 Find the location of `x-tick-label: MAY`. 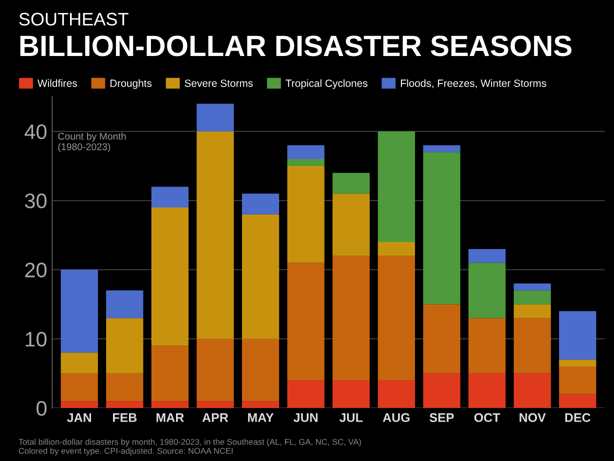

x-tick-label: MAY is located at coordinates (261, 417).